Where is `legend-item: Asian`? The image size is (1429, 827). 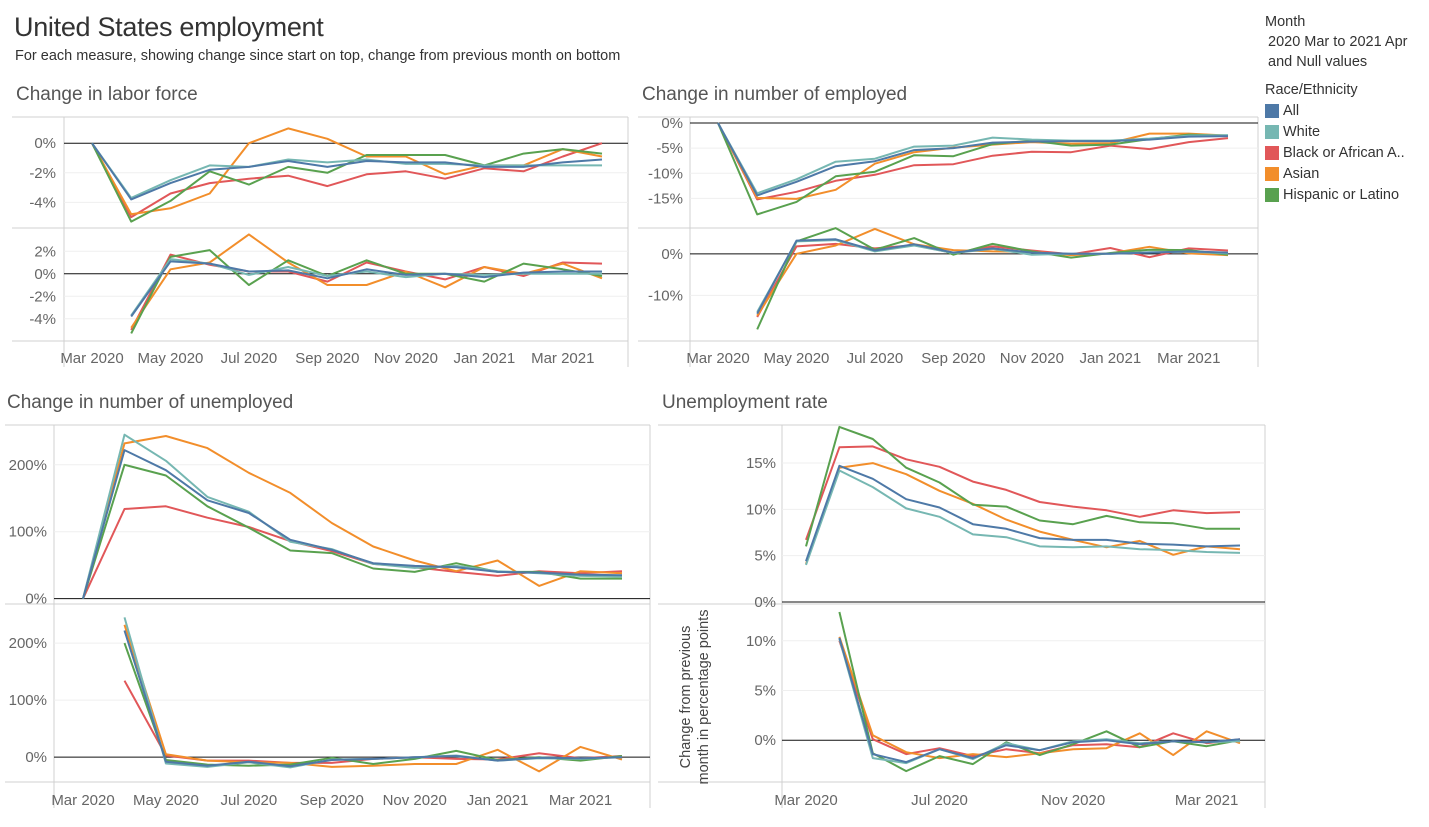 legend-item: Asian is located at coordinates (1336, 173).